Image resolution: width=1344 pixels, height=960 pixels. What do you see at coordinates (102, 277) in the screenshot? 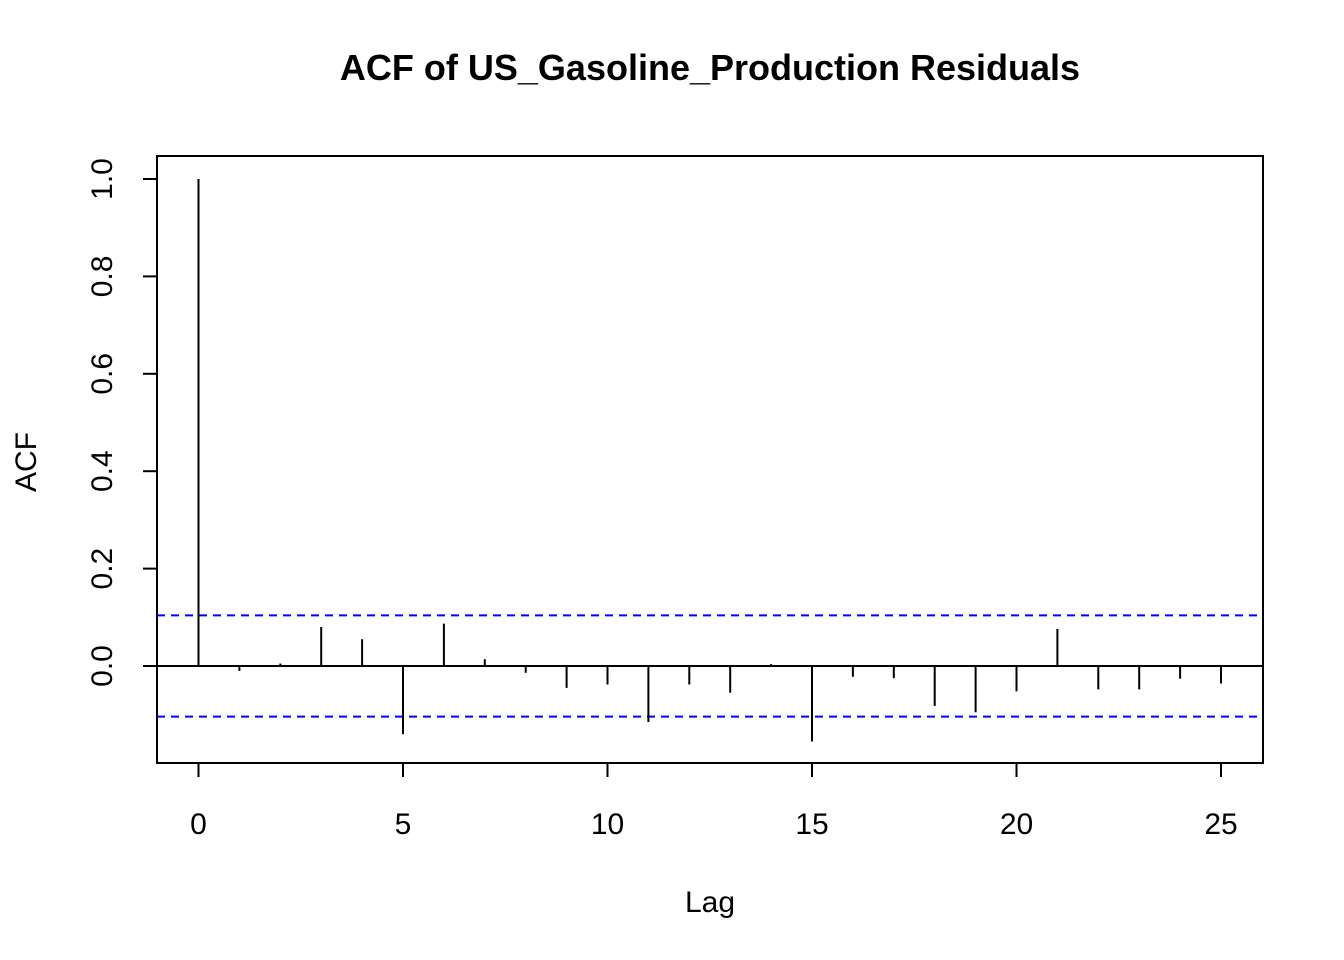
I see `y-tick-label: 0.8` at bounding box center [102, 277].